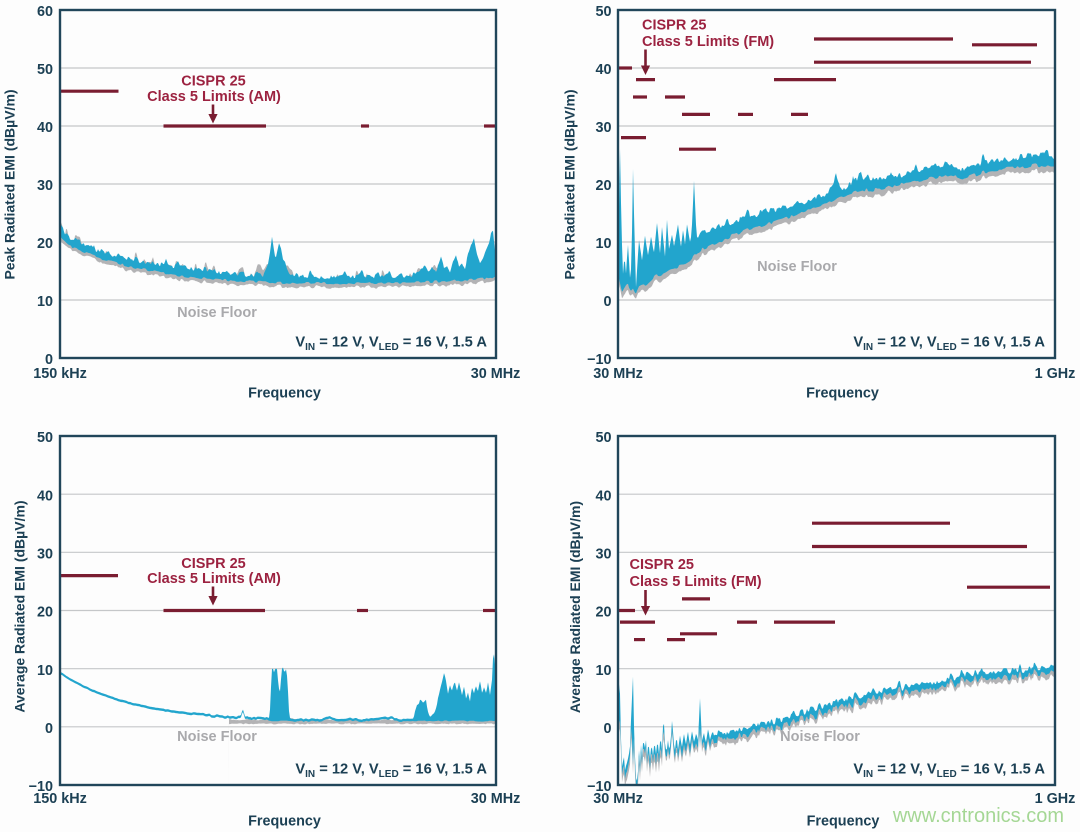 Image resolution: width=1080 pixels, height=832 pixels. I want to click on svg-text: 60, so click(45, 12).